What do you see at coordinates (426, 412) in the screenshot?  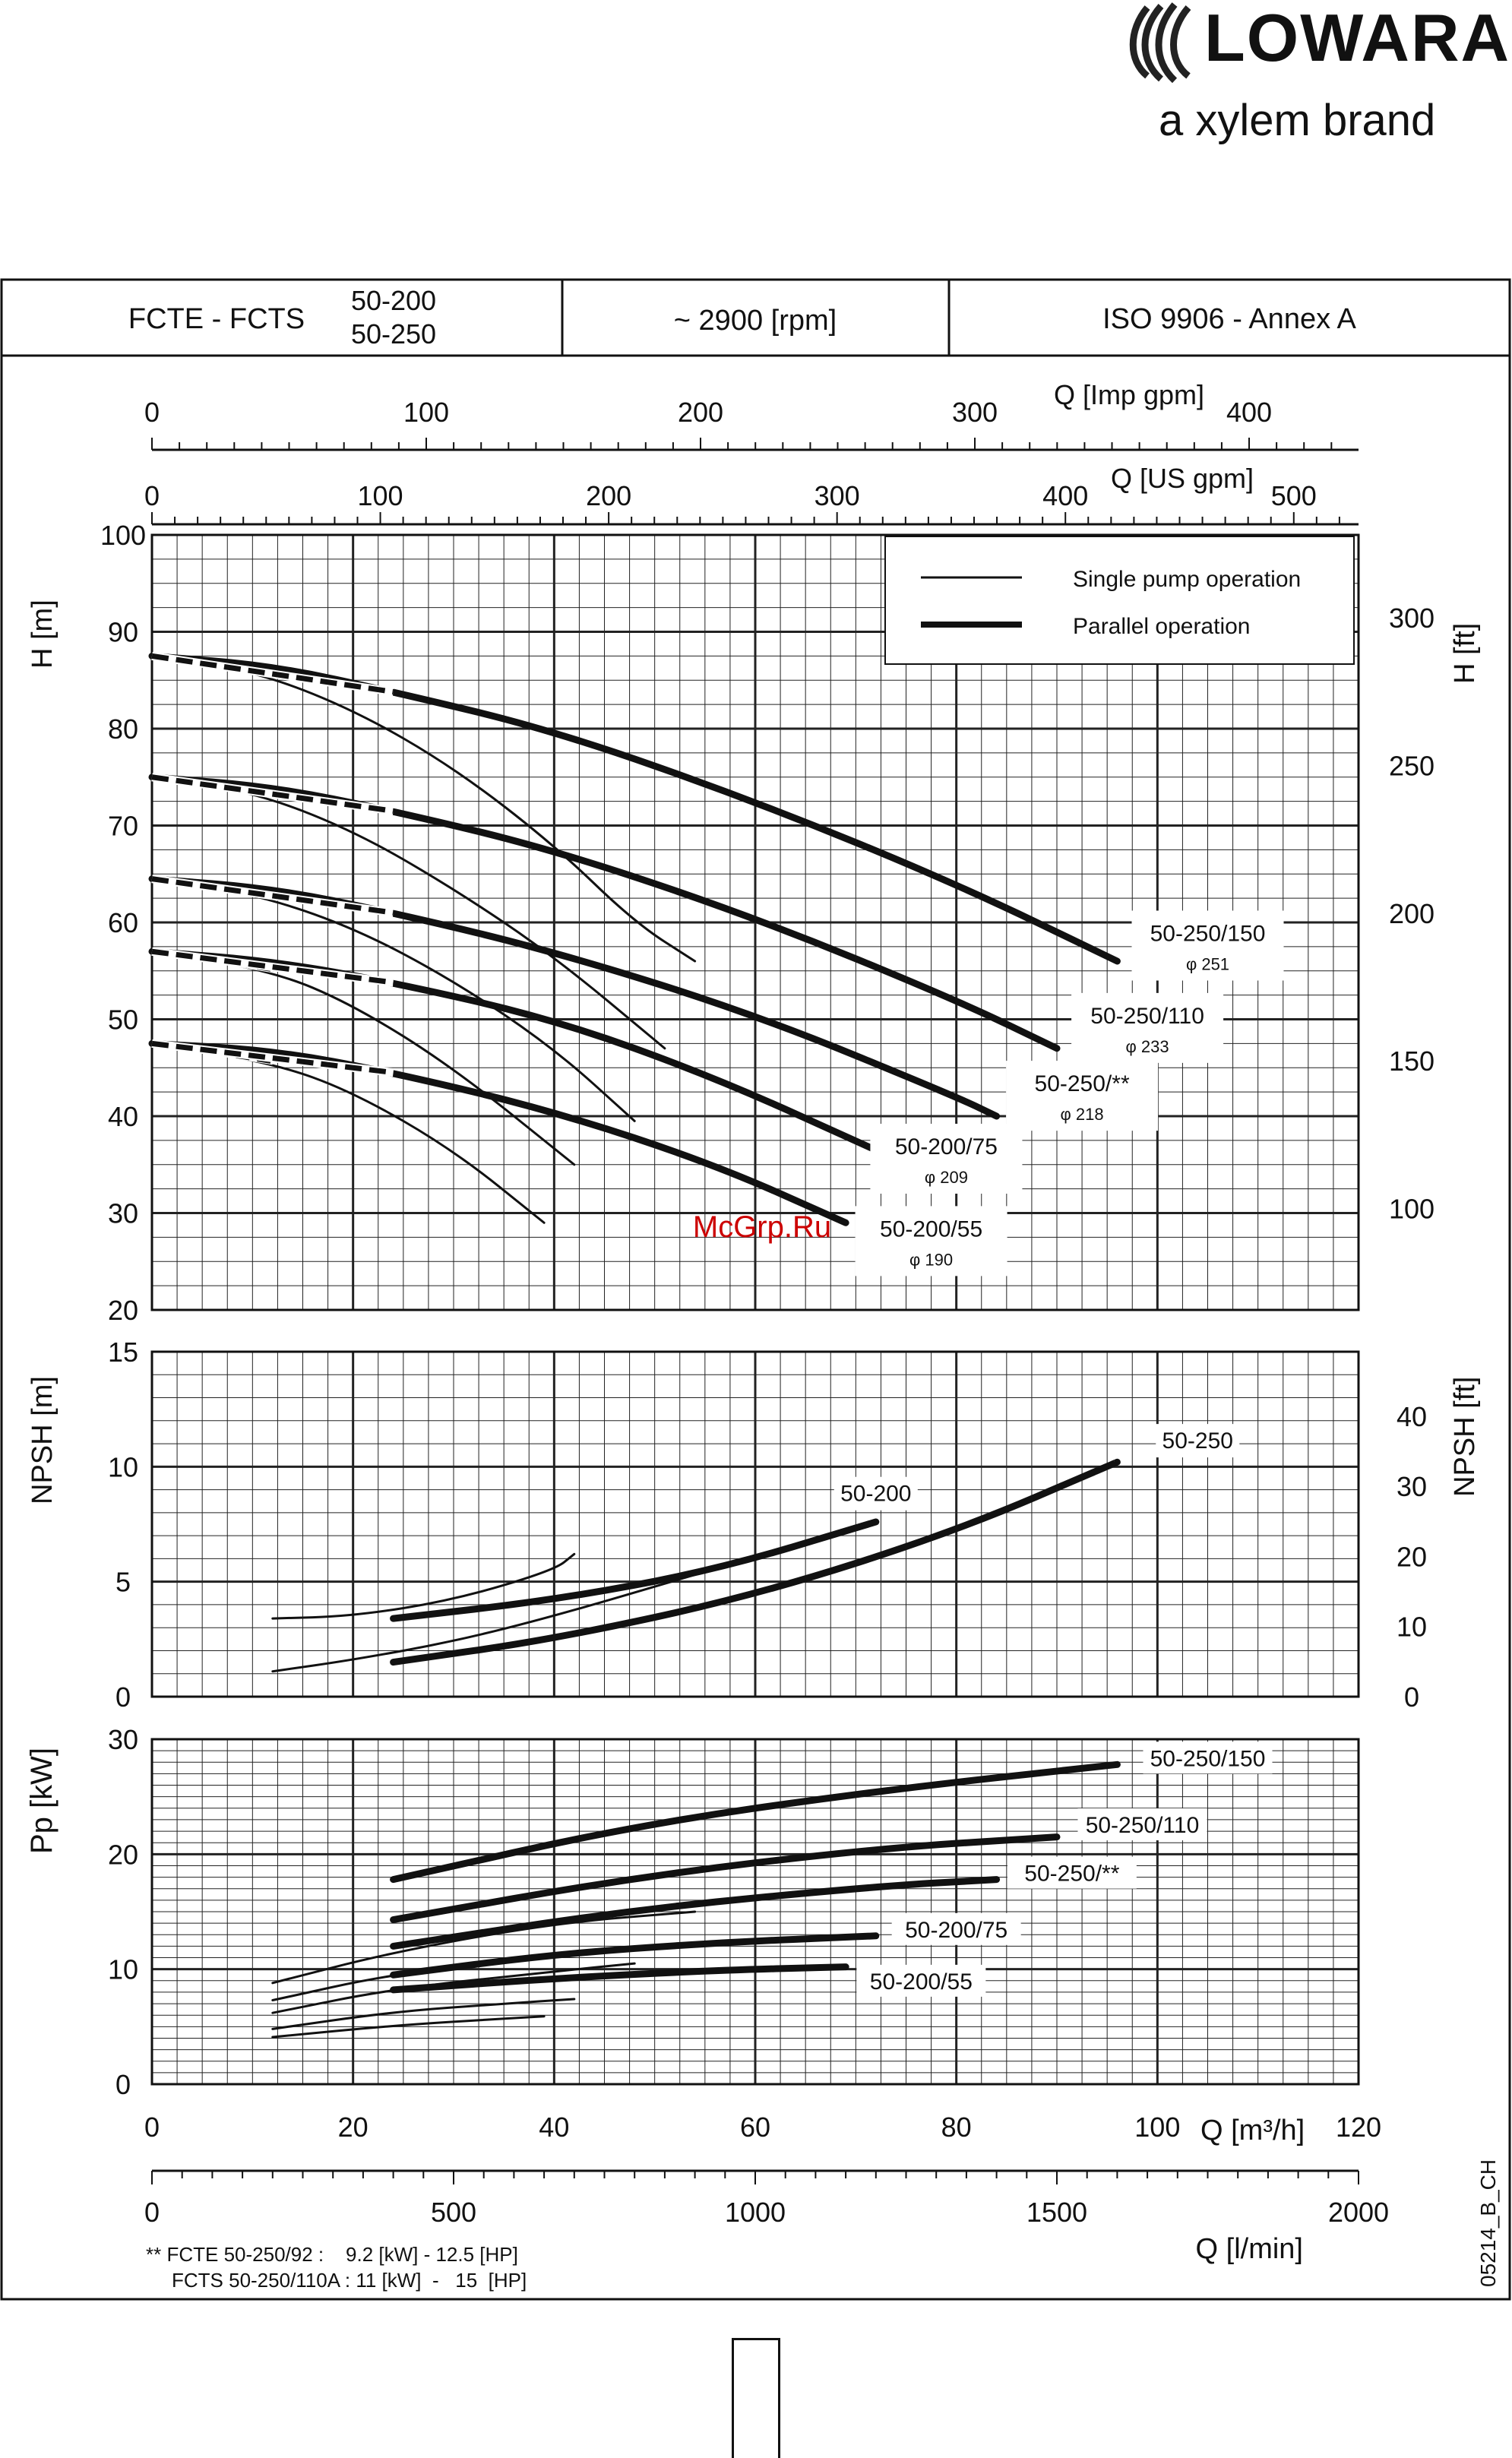 I see `imp-gpm-tick-label: 100` at bounding box center [426, 412].